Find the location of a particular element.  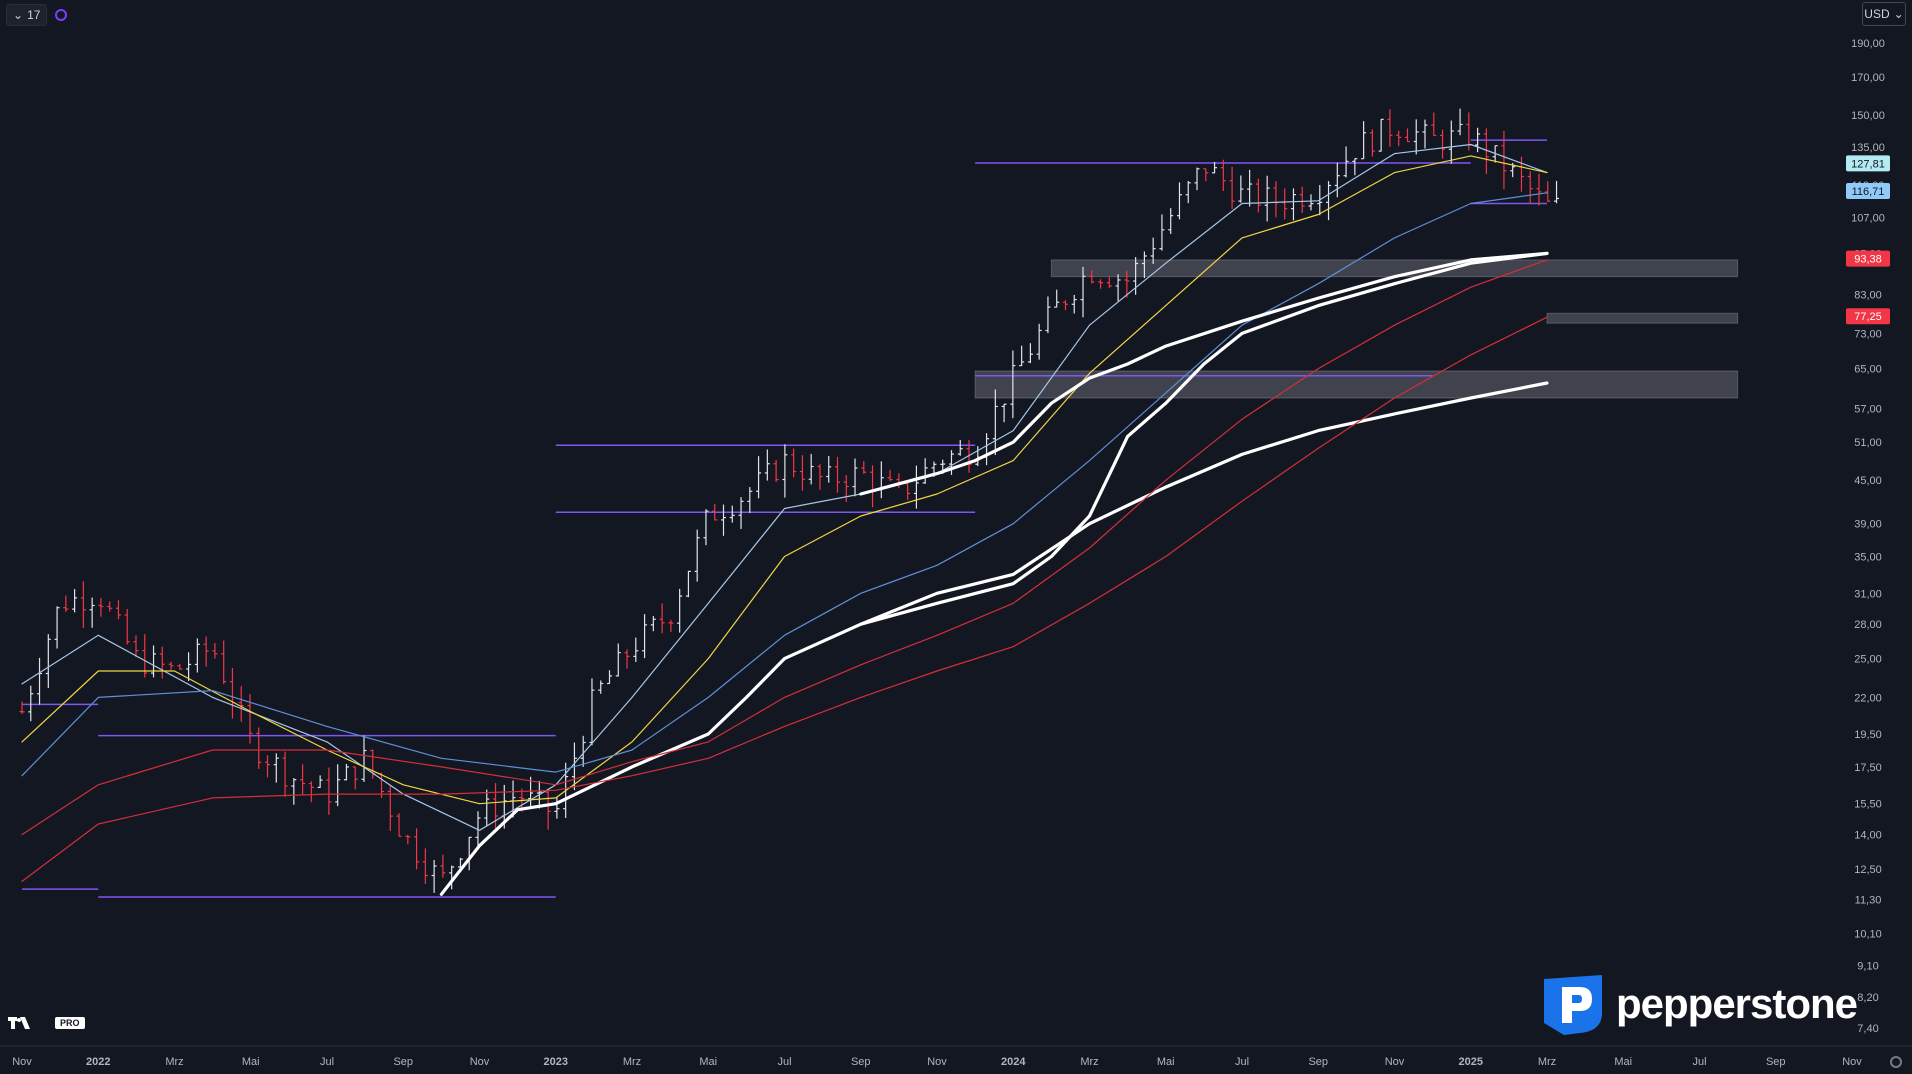

brand-name: pepperstone is located at coordinates (1737, 1003).